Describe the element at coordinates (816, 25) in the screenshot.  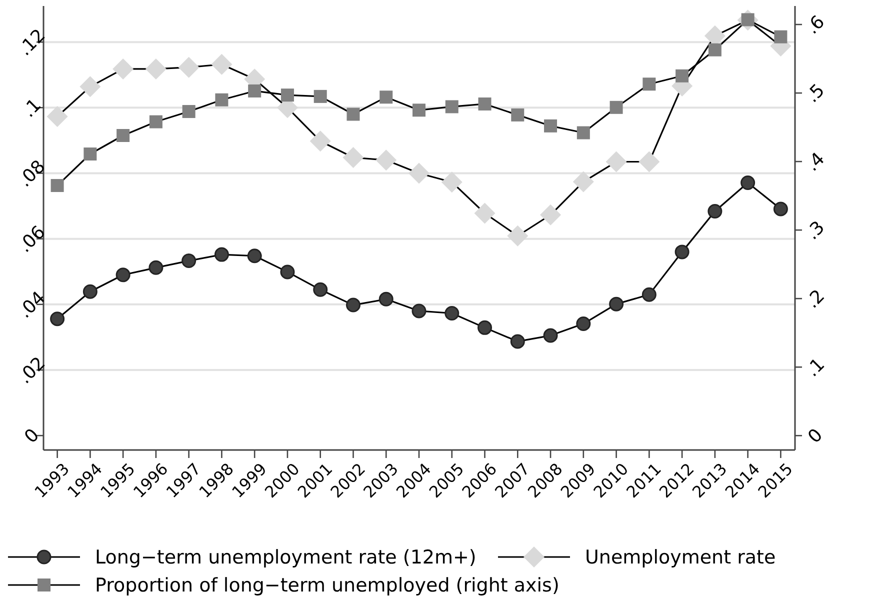
I see `y2-tick-label: .6` at that location.